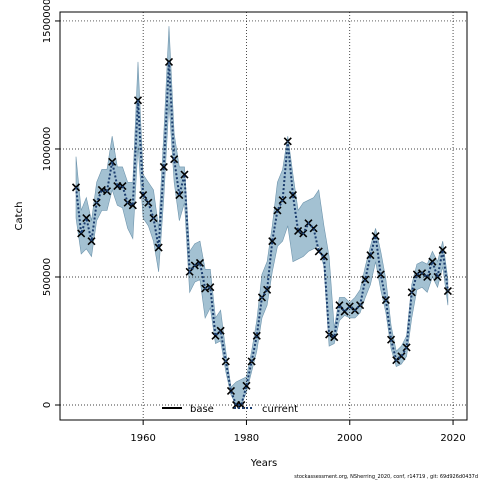  What do you see at coordinates (47, 21) in the screenshot?
I see `y-tick-label: 1500000` at bounding box center [47, 21].